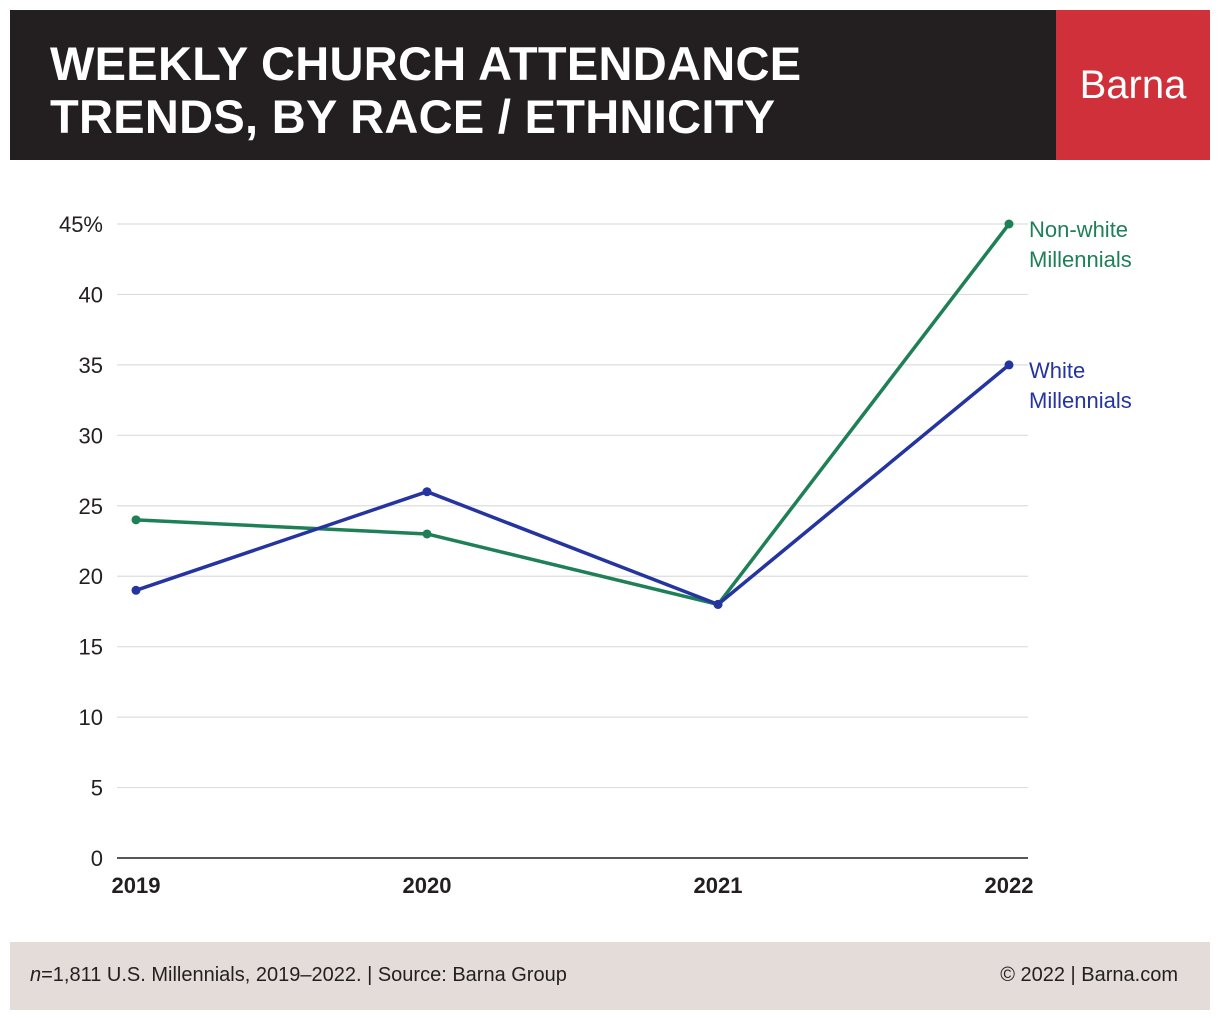 This screenshot has width=1220, height=1020. What do you see at coordinates (136, 885) in the screenshot?
I see `x-tick-label: 2019` at bounding box center [136, 885].